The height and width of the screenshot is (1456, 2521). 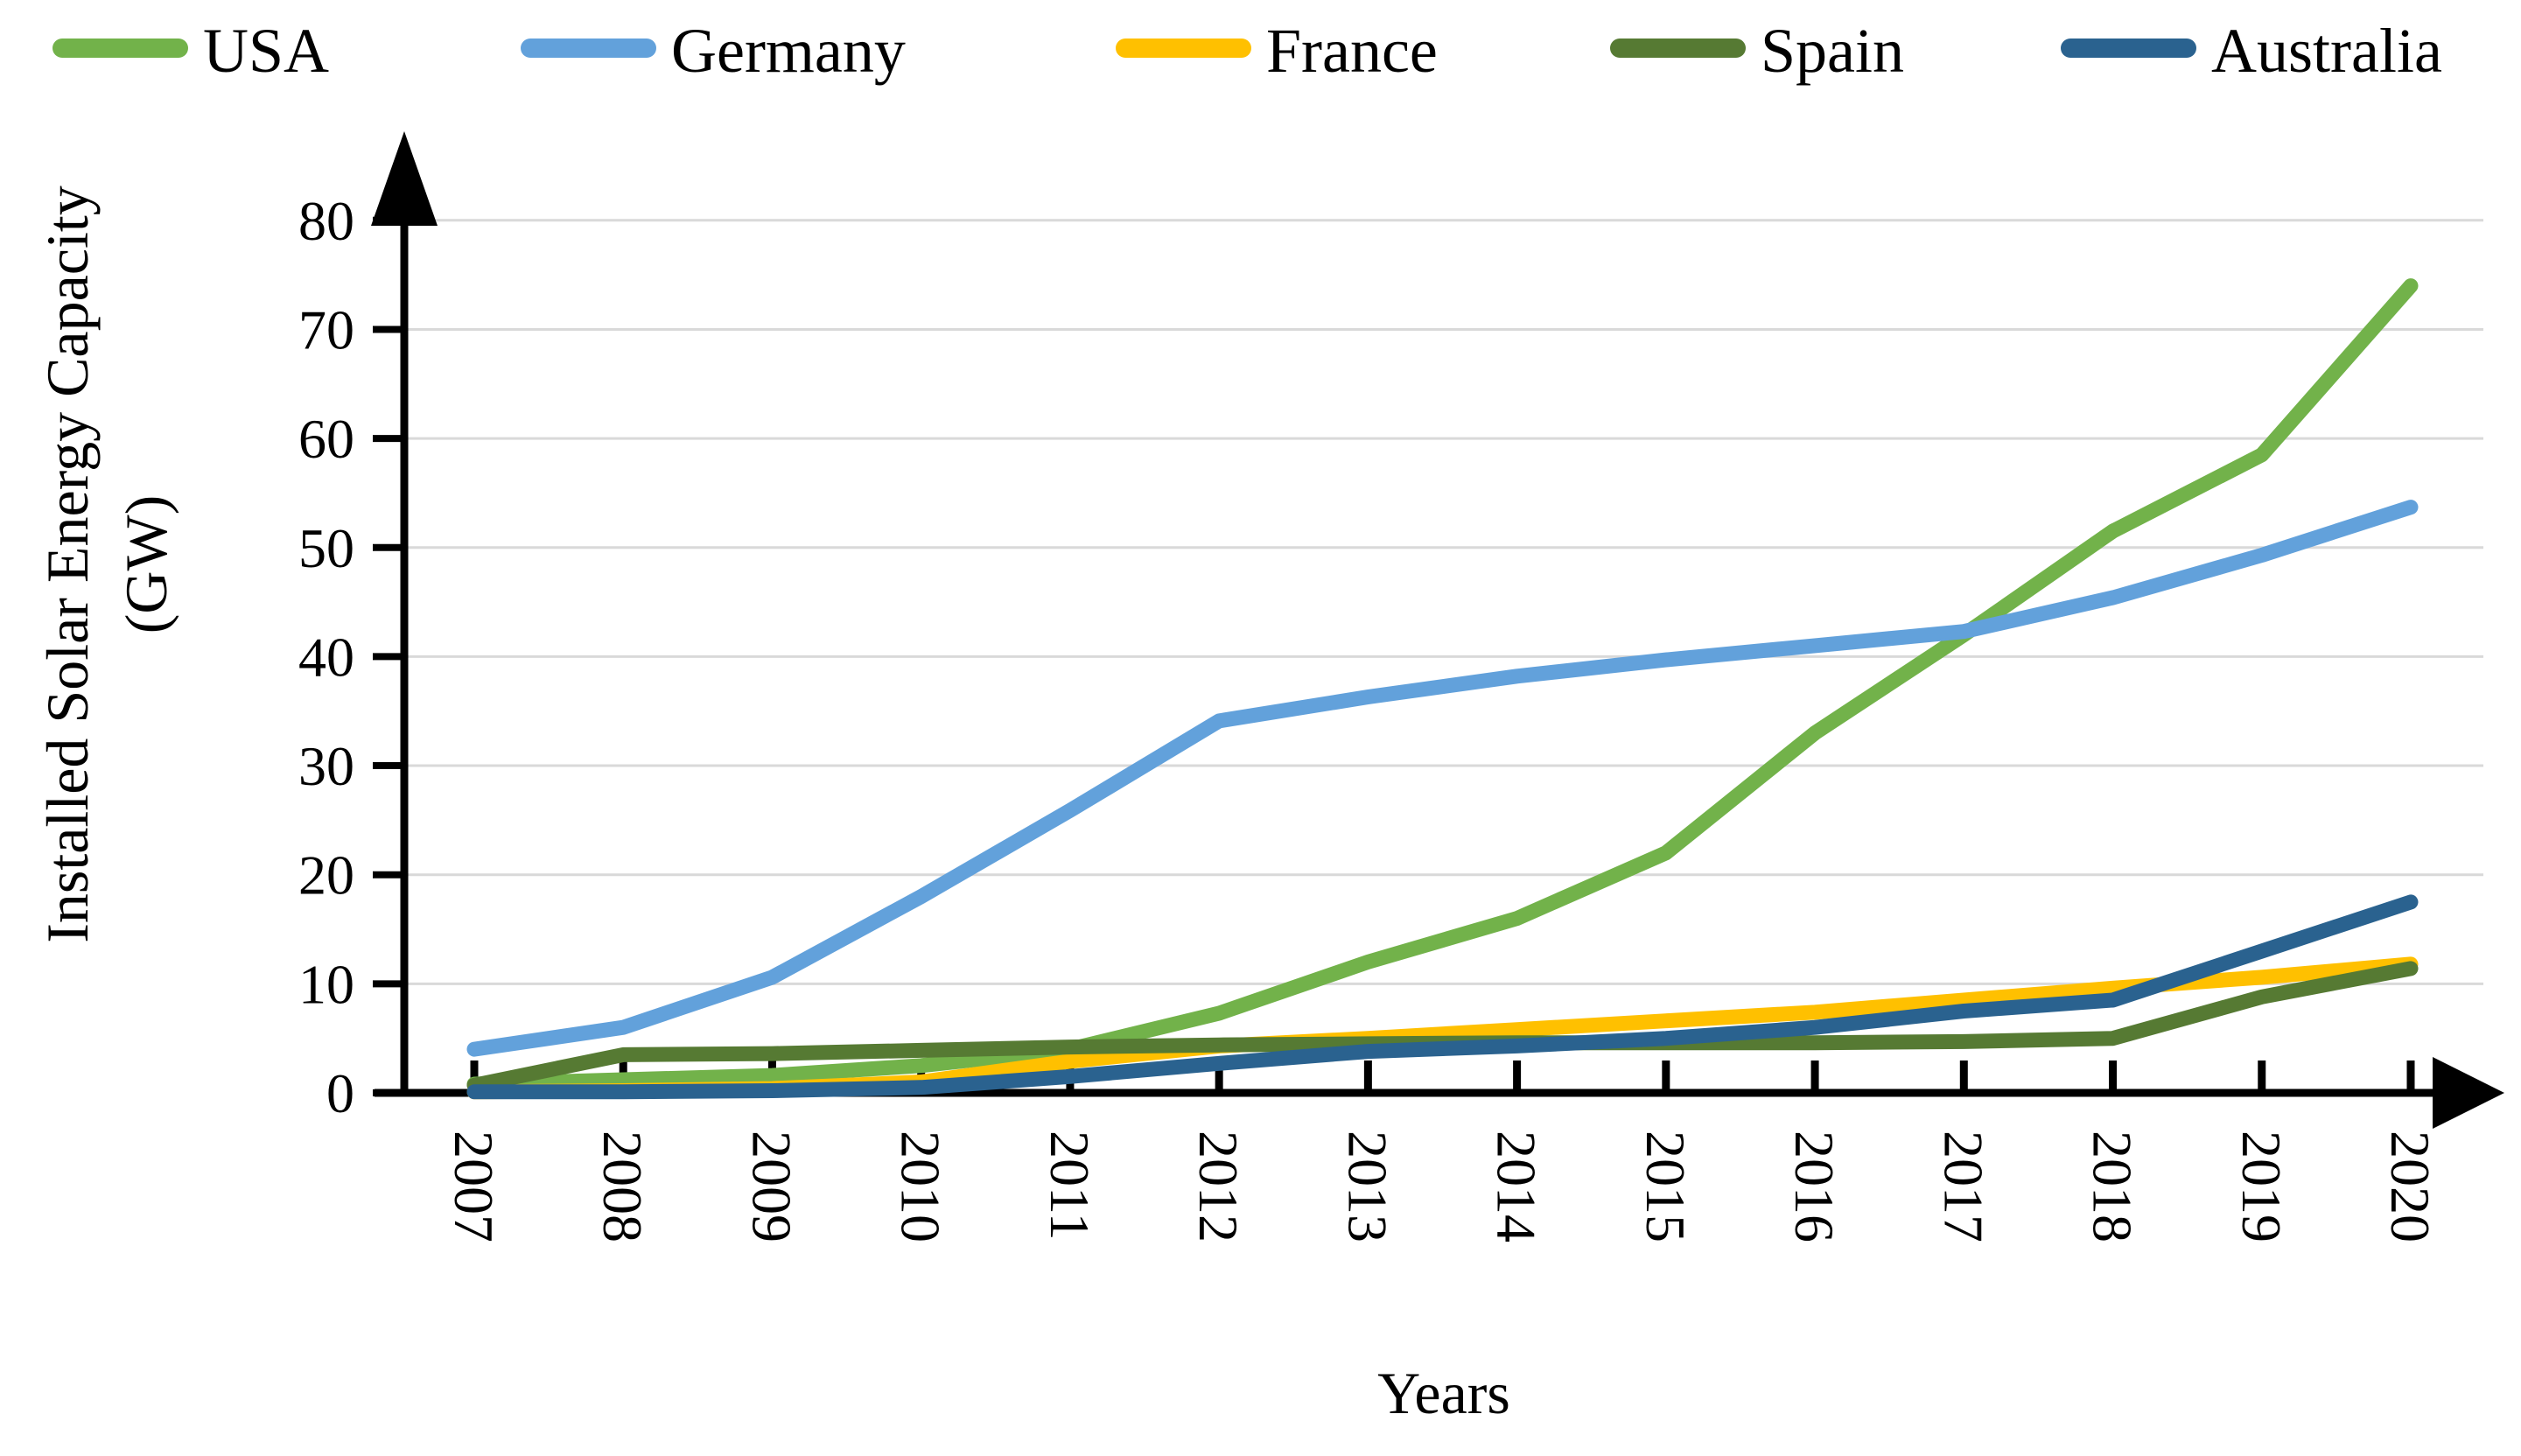 What do you see at coordinates (1183, 48) in the screenshot?
I see `legend-swatch-france` at bounding box center [1183, 48].